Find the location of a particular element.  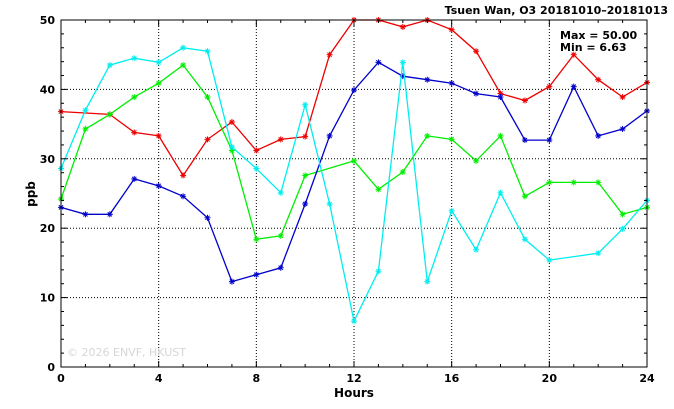

y-axis-label: ppb is located at coordinates (31, 194).